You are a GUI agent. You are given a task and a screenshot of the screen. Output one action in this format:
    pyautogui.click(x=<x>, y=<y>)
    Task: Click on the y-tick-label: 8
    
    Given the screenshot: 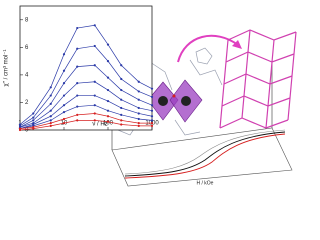 What is the action you would take?
    pyautogui.click(x=27, y=20)
    